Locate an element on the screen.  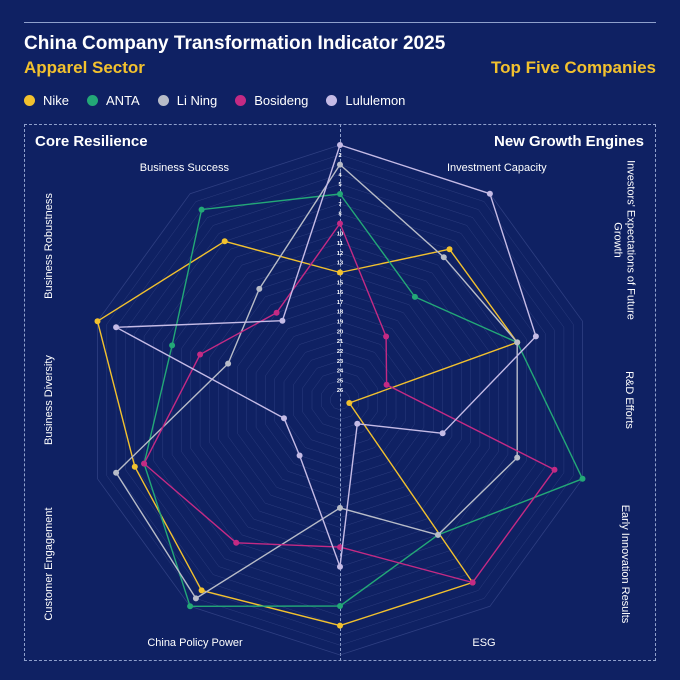
section-label-core-resilience: Core Resilience is located at coordinates (91, 141).